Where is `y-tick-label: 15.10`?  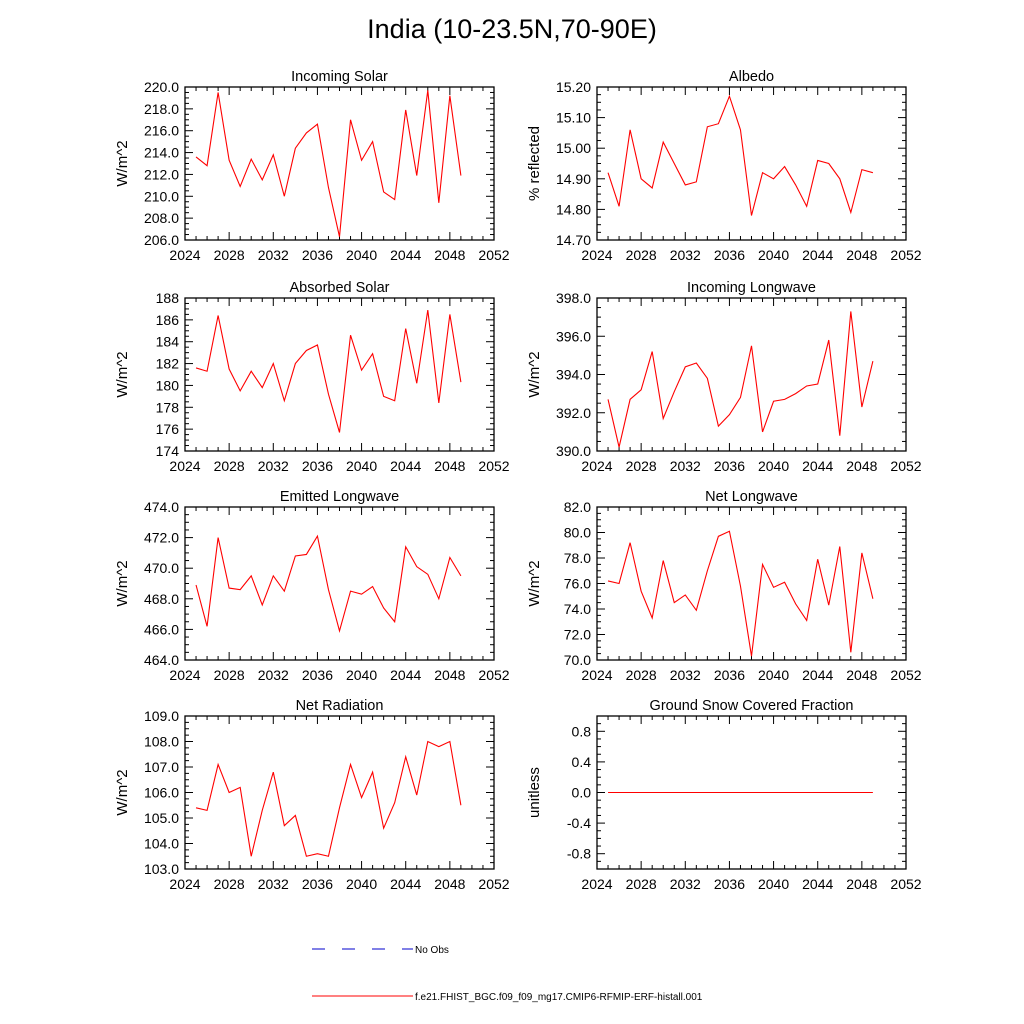
y-tick-label: 15.10 is located at coordinates (573, 118).